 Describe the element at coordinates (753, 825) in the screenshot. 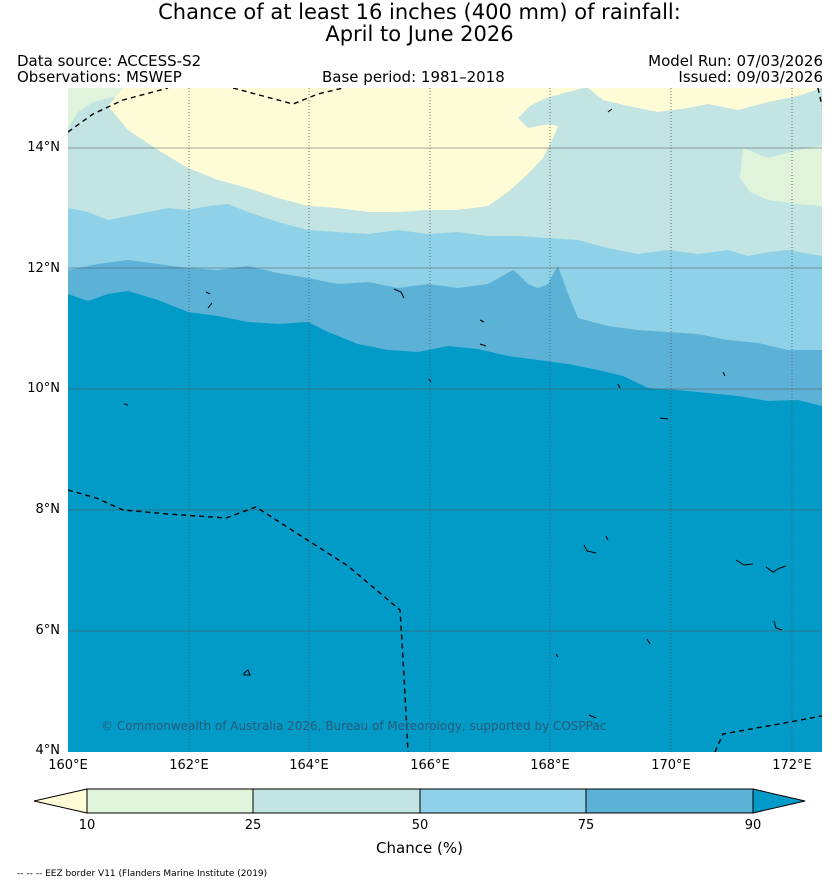

I see `colorbar-tick-90: 90` at that location.